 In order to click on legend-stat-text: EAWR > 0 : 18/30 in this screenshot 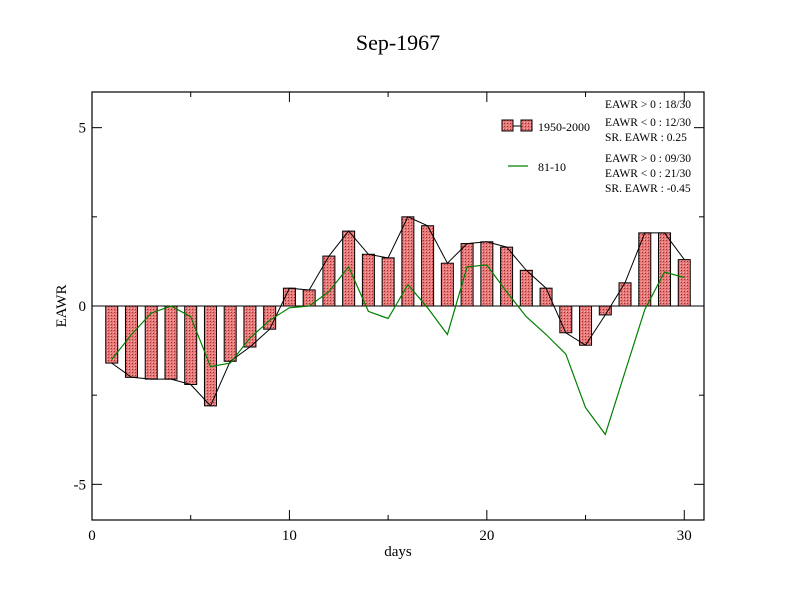, I will do `click(648, 105)`.